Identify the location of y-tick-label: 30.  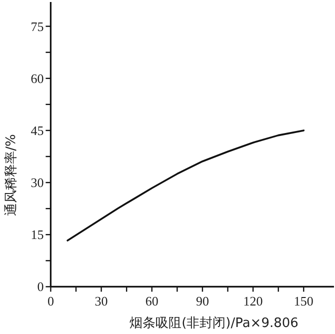
(37, 182).